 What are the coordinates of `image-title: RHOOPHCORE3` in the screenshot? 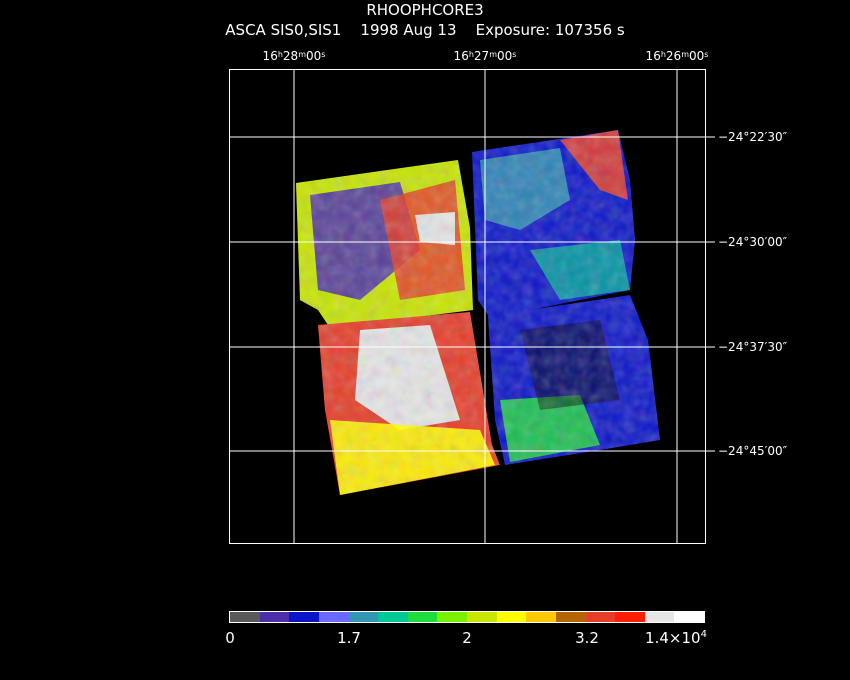 It's located at (425, 10).